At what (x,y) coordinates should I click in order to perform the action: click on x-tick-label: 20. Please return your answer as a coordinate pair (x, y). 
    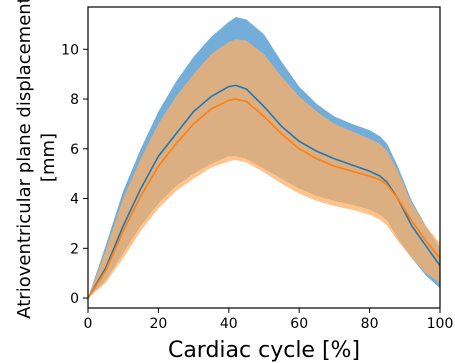
    Looking at the image, I should click on (158, 324).